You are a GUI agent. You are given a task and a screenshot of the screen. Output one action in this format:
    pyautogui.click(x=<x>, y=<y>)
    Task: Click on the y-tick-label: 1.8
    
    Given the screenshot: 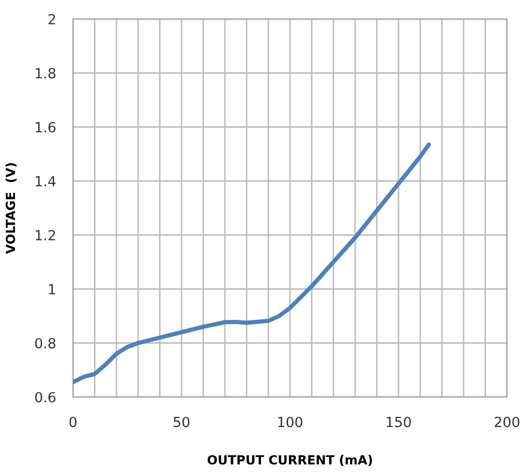 What is the action you would take?
    pyautogui.click(x=46, y=73)
    